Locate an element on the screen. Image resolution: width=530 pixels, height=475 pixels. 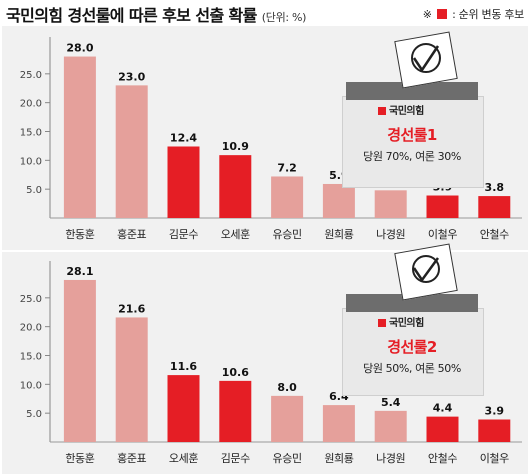
rule-name-2: 경선룰2 is located at coordinates (412, 347).